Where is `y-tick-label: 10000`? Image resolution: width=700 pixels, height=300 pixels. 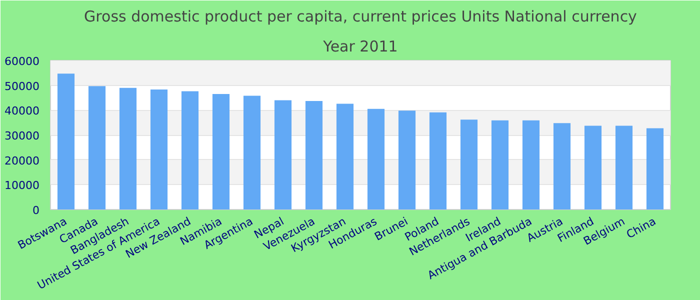
y-tick-label: 10000 is located at coordinates (22, 185).